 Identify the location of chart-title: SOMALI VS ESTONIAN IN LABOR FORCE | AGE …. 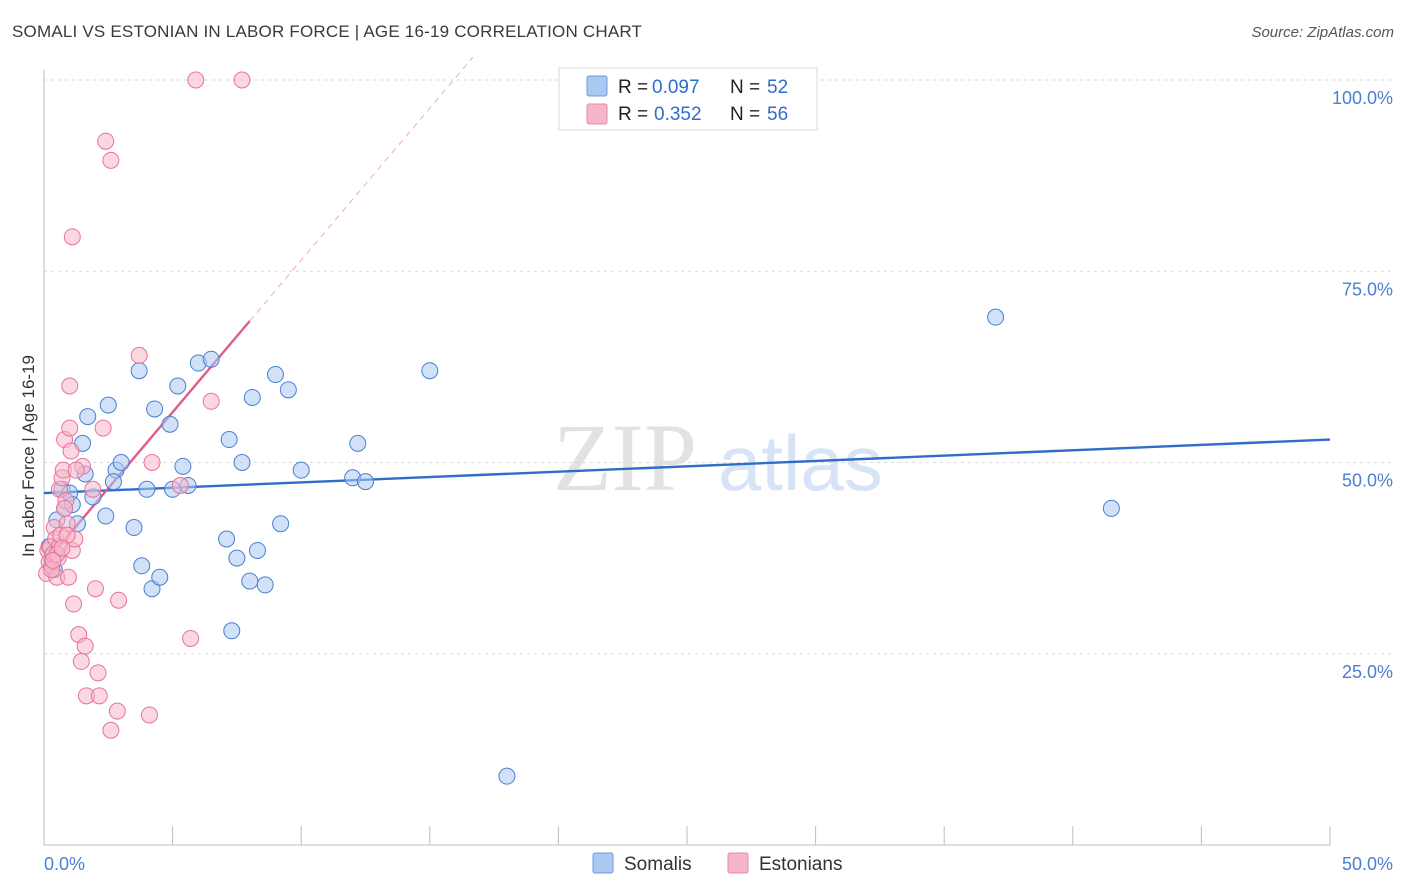
(327, 31).